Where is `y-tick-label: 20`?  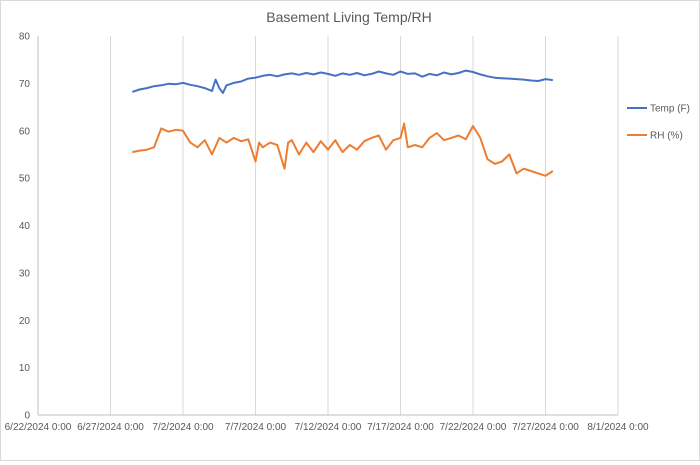 y-tick-label: 20 is located at coordinates (25, 321).